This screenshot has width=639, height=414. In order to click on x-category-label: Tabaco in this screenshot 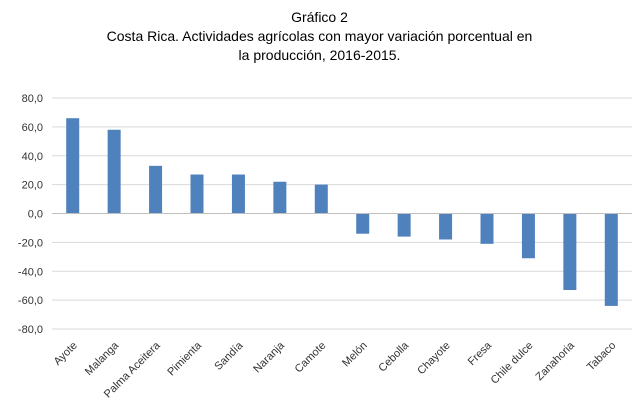, I will do `click(602, 357)`.